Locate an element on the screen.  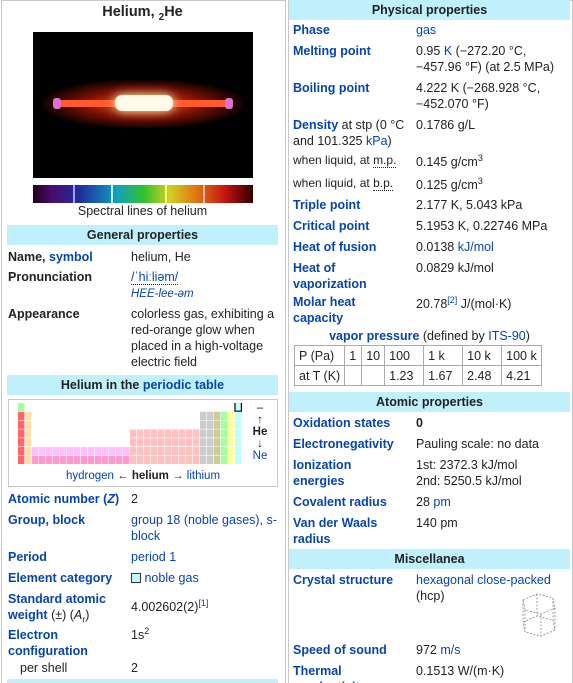
row-label: Molar heat capacity is located at coordinates (324, 310).